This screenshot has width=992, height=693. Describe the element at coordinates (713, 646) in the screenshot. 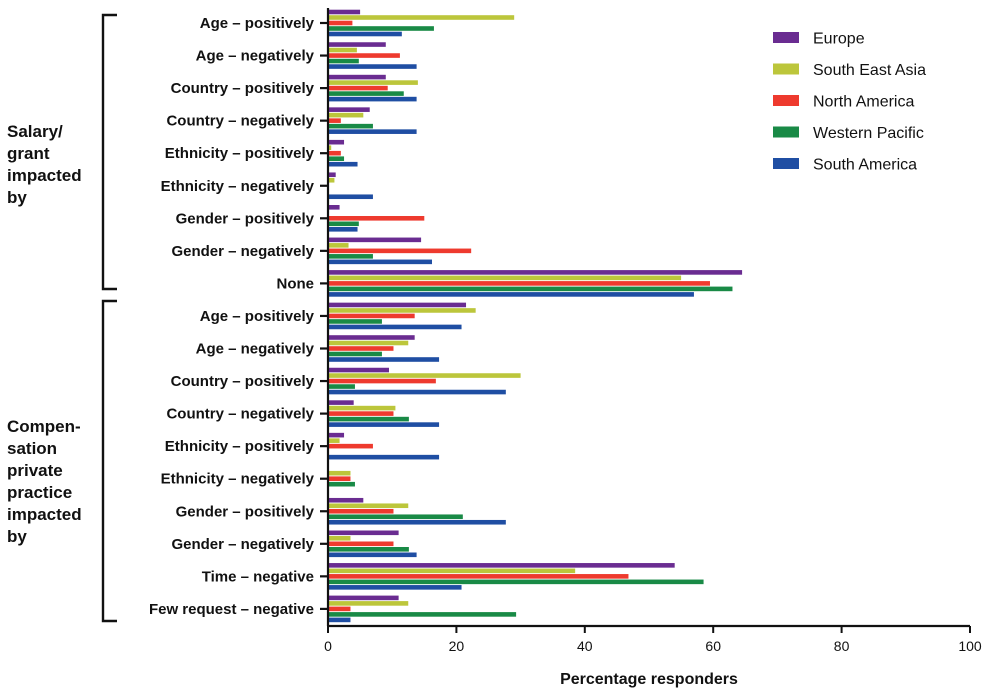

I see `x-tick-label: 60` at that location.